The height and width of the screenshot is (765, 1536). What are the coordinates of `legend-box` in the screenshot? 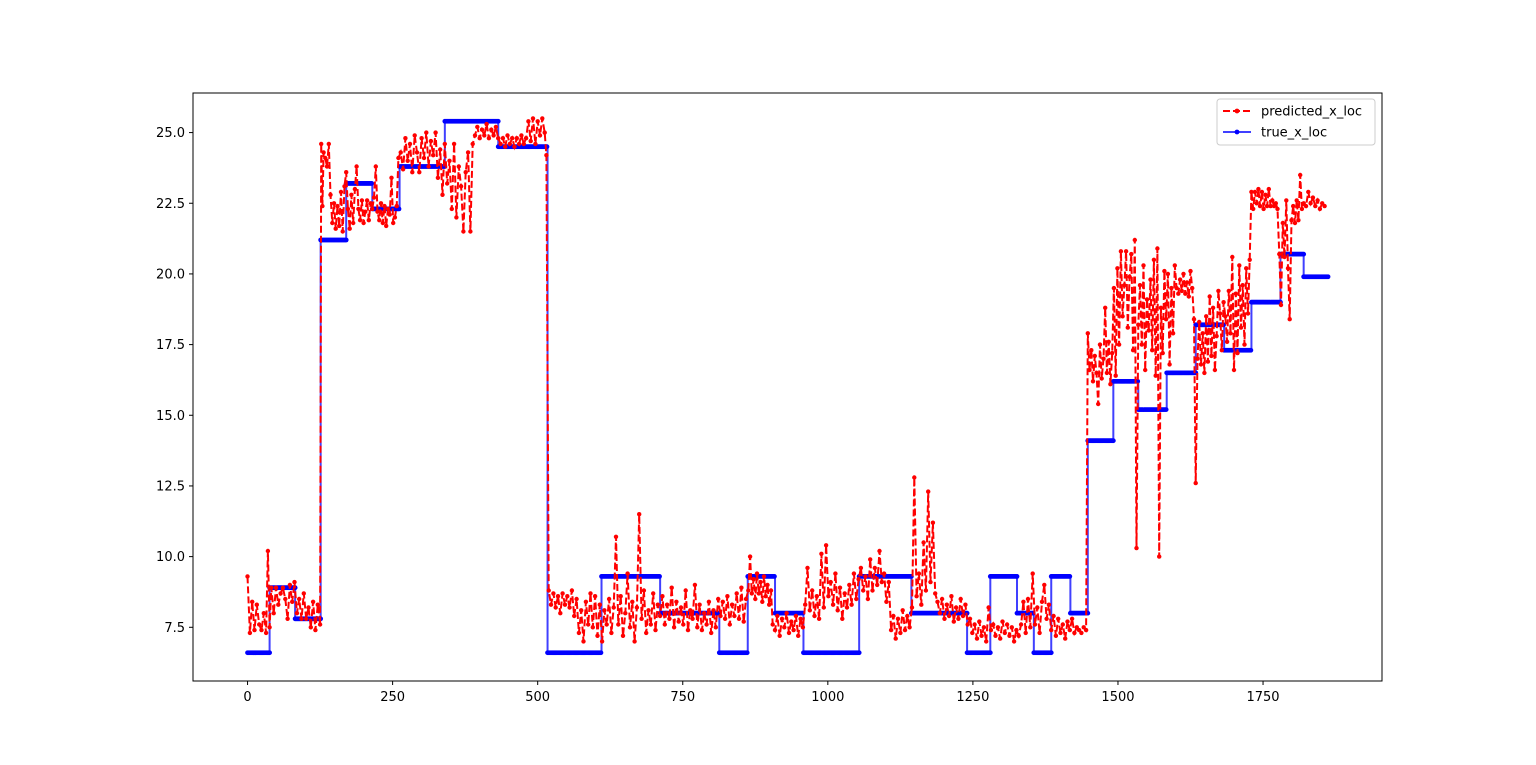 It's located at (1296, 122).